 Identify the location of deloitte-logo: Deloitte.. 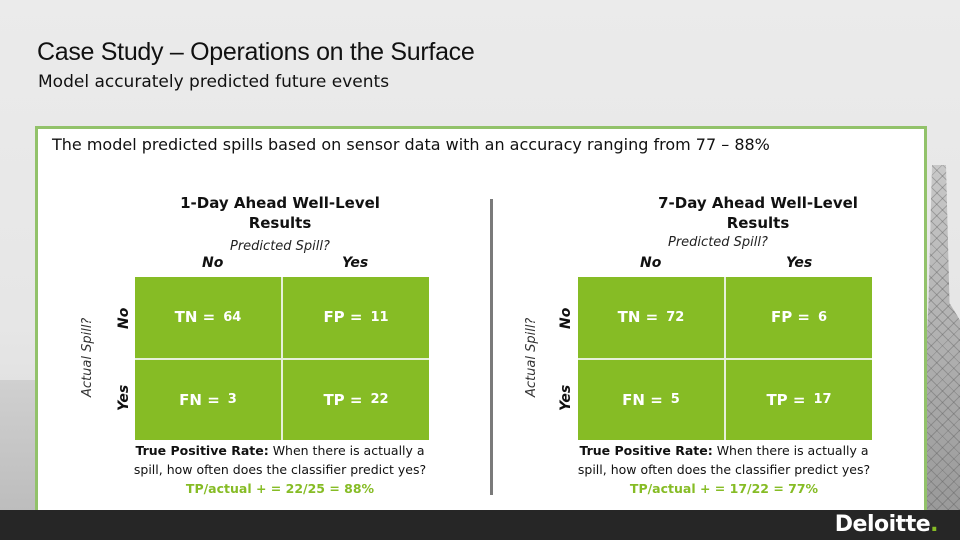
(886, 524).